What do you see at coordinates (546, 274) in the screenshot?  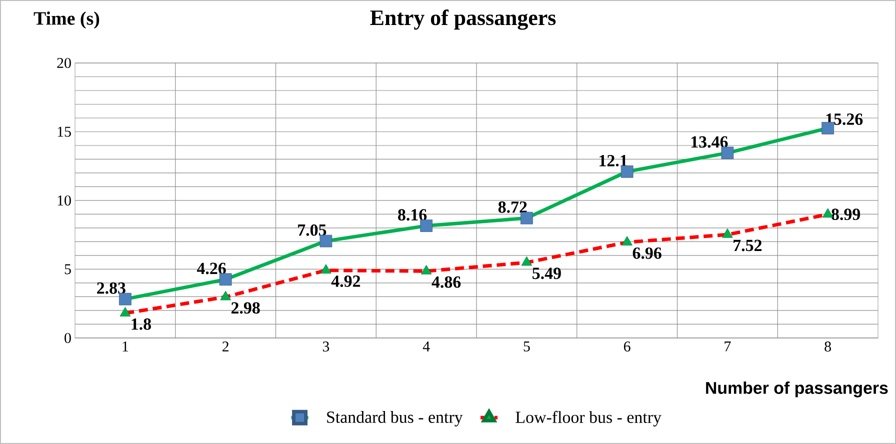 I see `data-label: 5.49` at bounding box center [546, 274].